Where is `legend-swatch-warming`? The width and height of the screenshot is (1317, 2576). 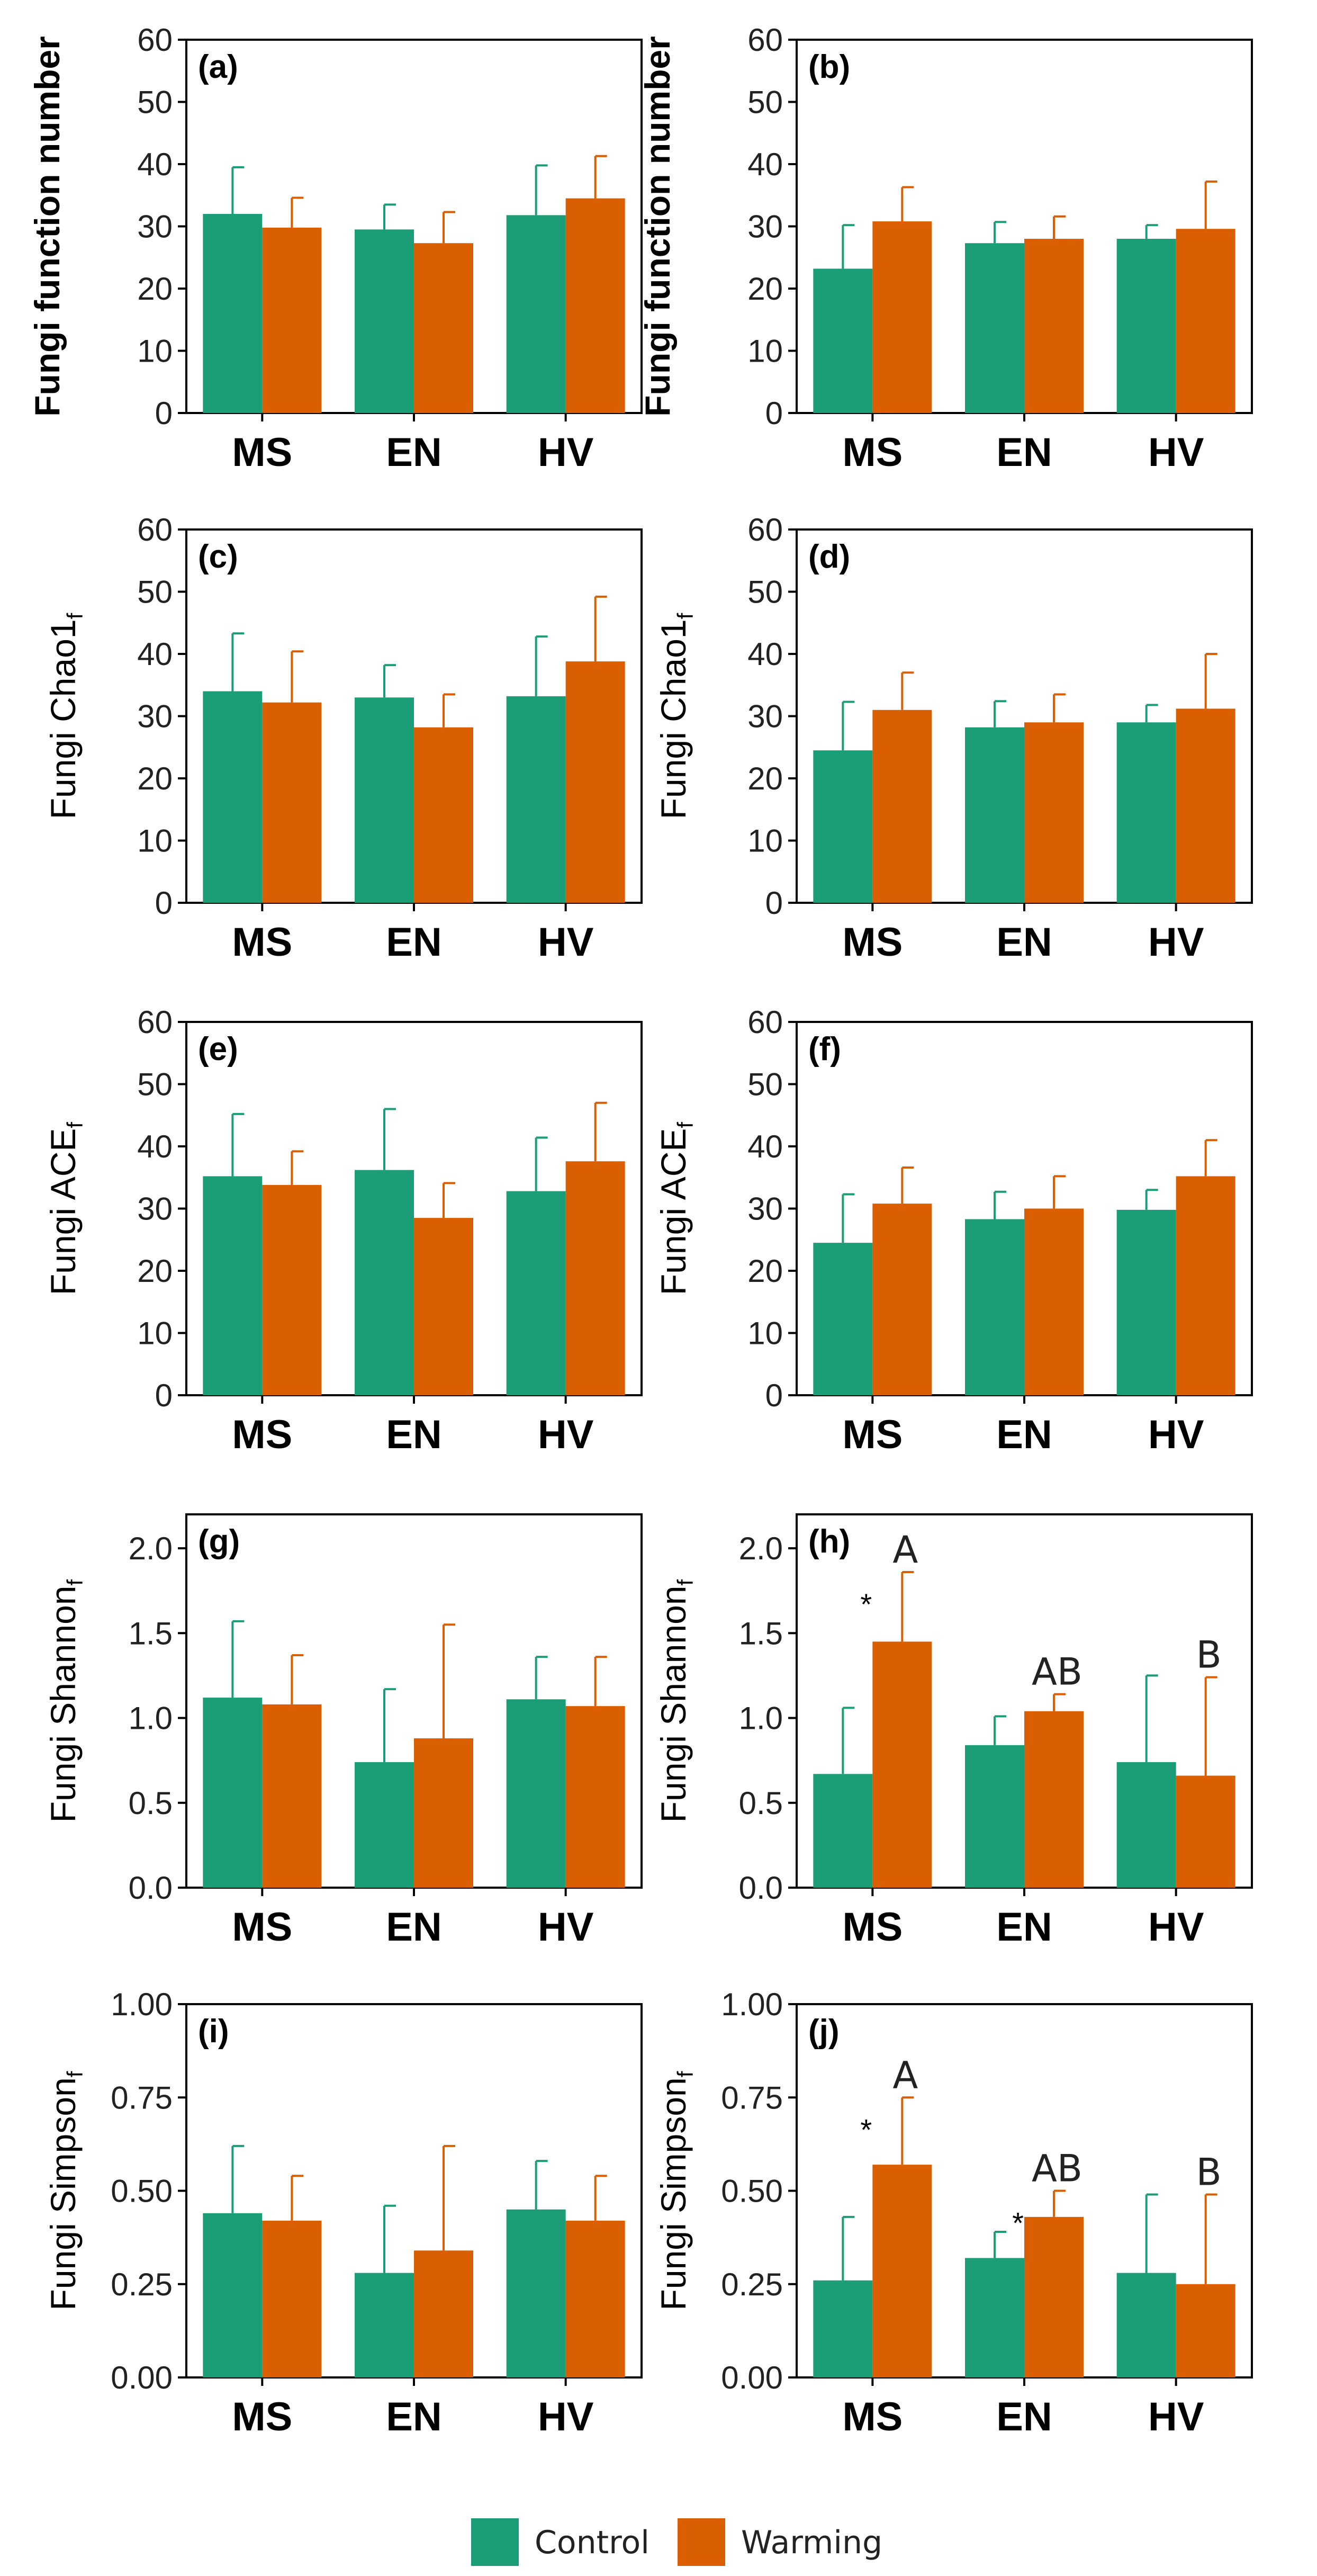 legend-swatch-warming is located at coordinates (701, 2542).